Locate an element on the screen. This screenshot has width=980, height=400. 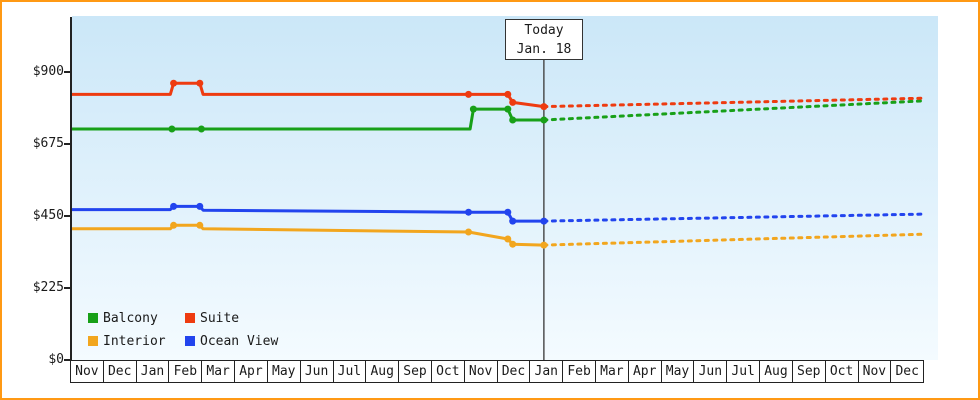
balcony-swatch-icon is located at coordinates (93, 318).